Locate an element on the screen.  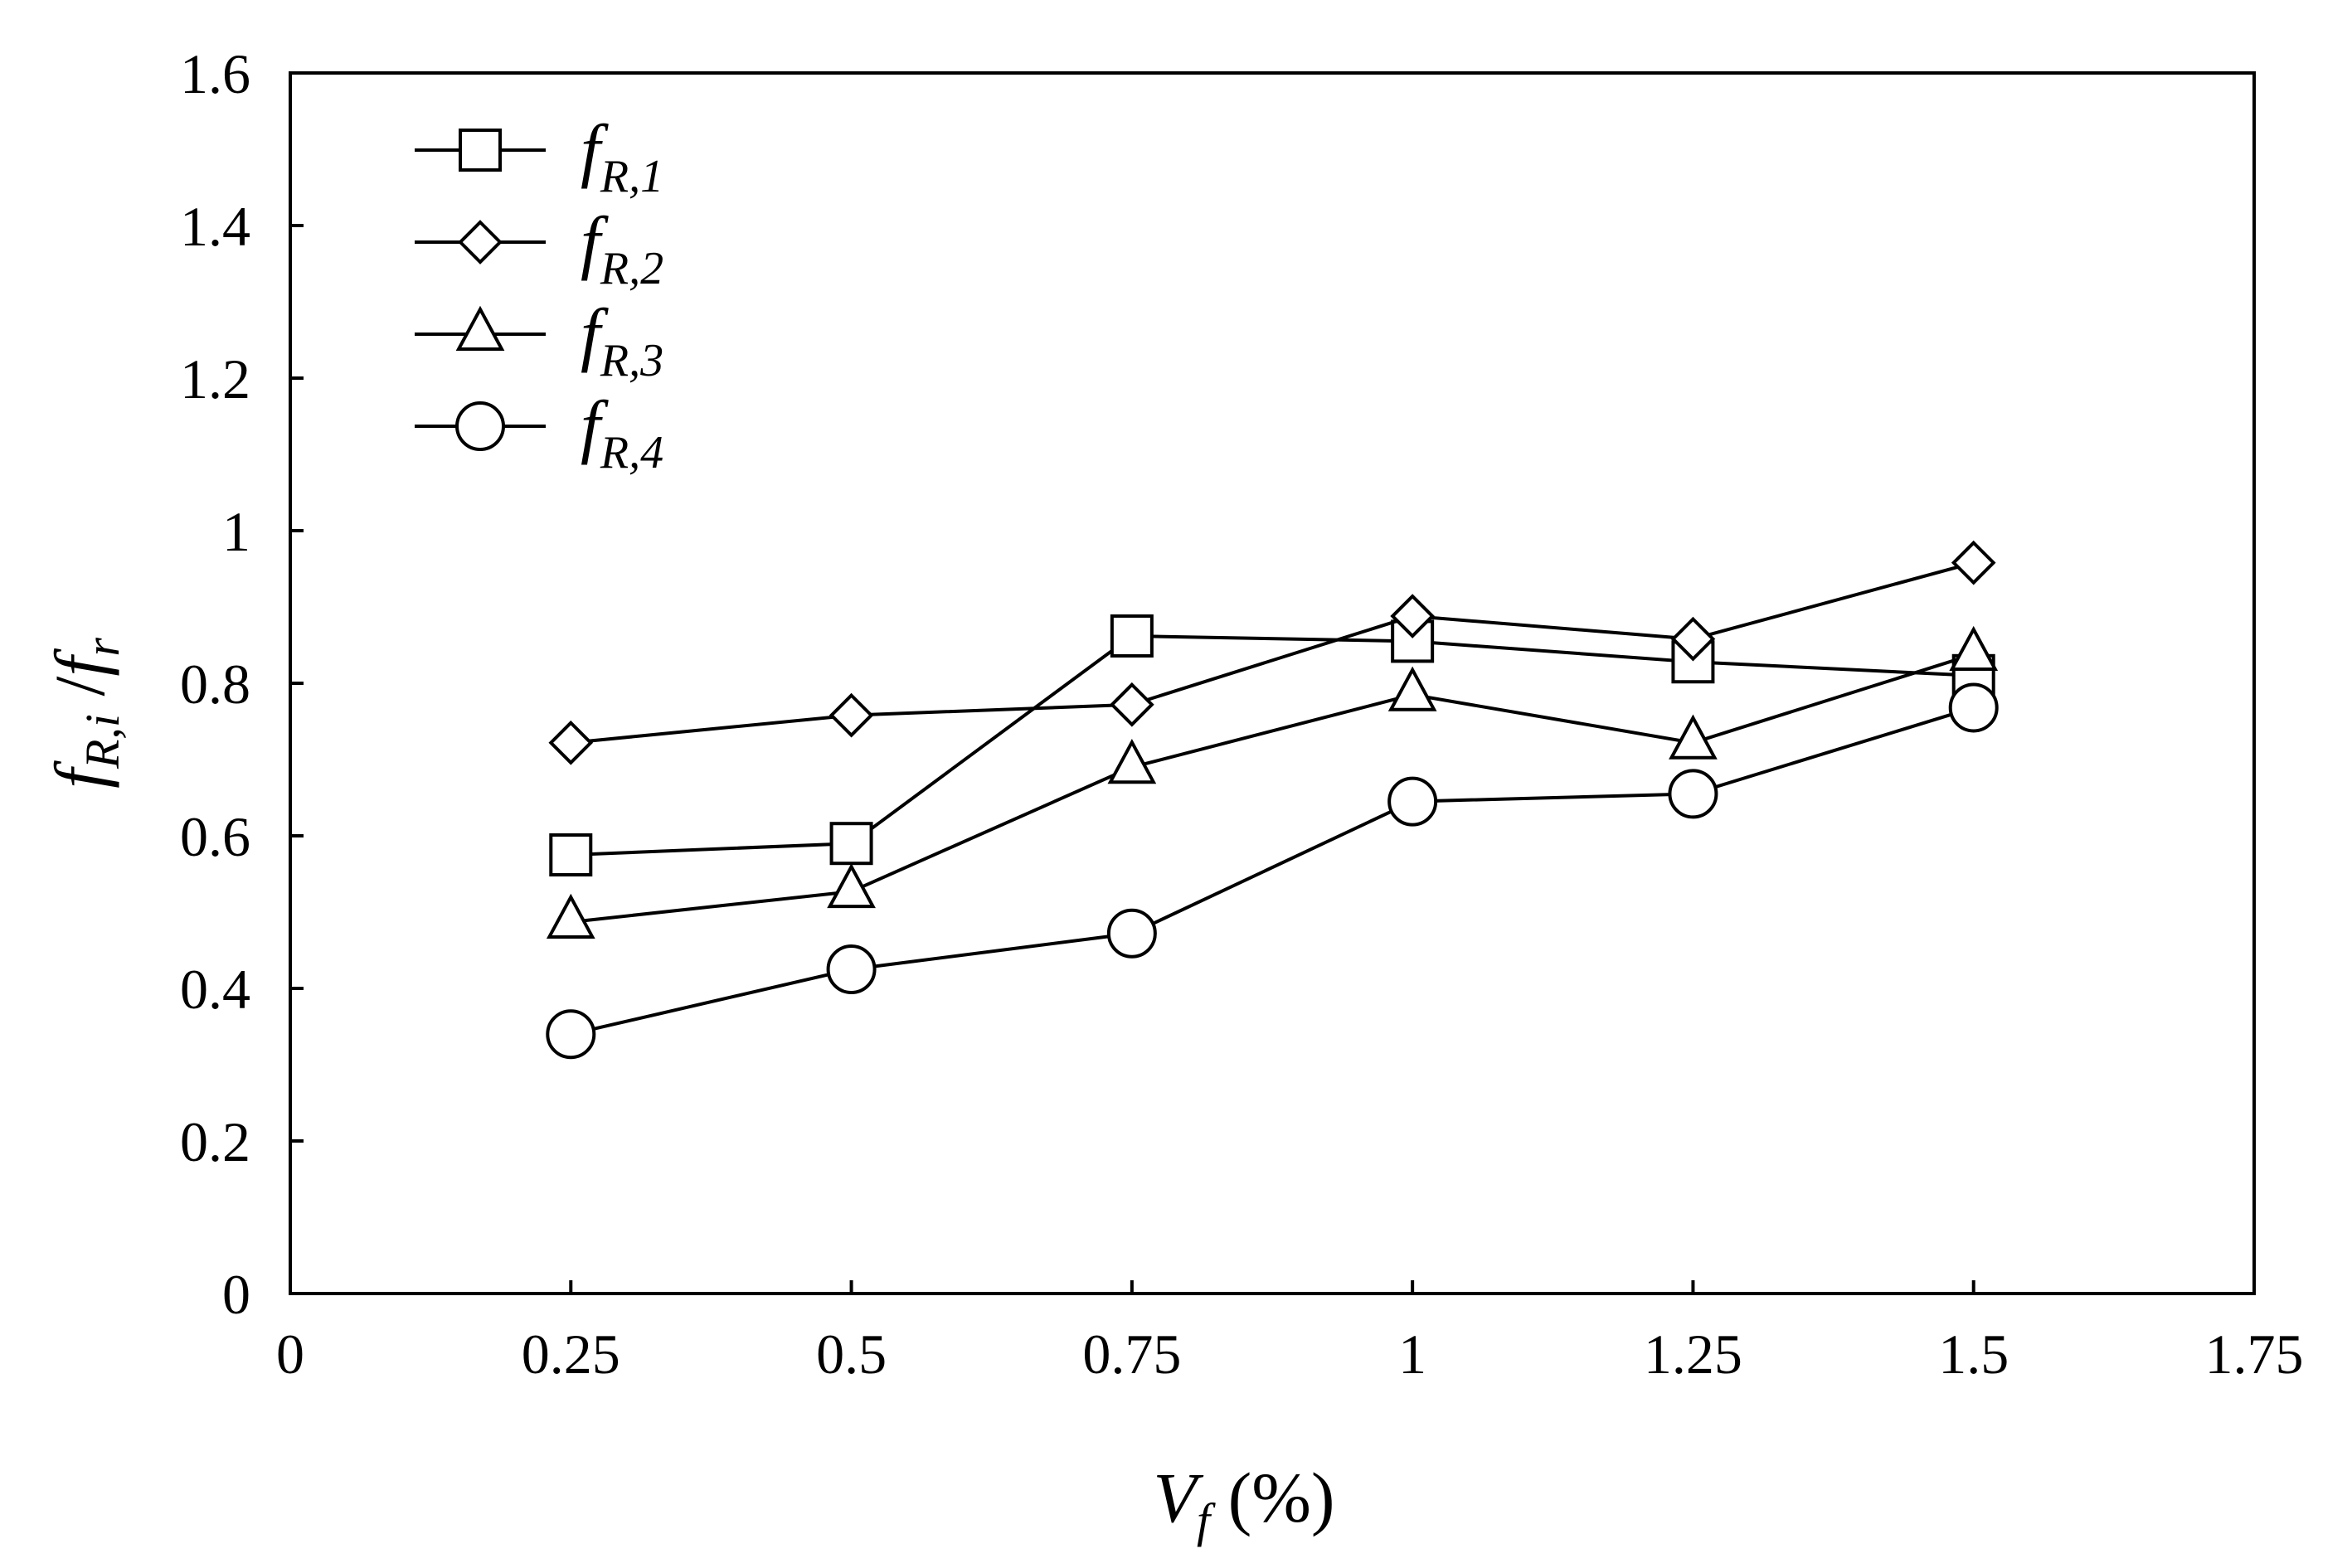
x-axis-title-main: V is located at coordinates (1178, 1497).